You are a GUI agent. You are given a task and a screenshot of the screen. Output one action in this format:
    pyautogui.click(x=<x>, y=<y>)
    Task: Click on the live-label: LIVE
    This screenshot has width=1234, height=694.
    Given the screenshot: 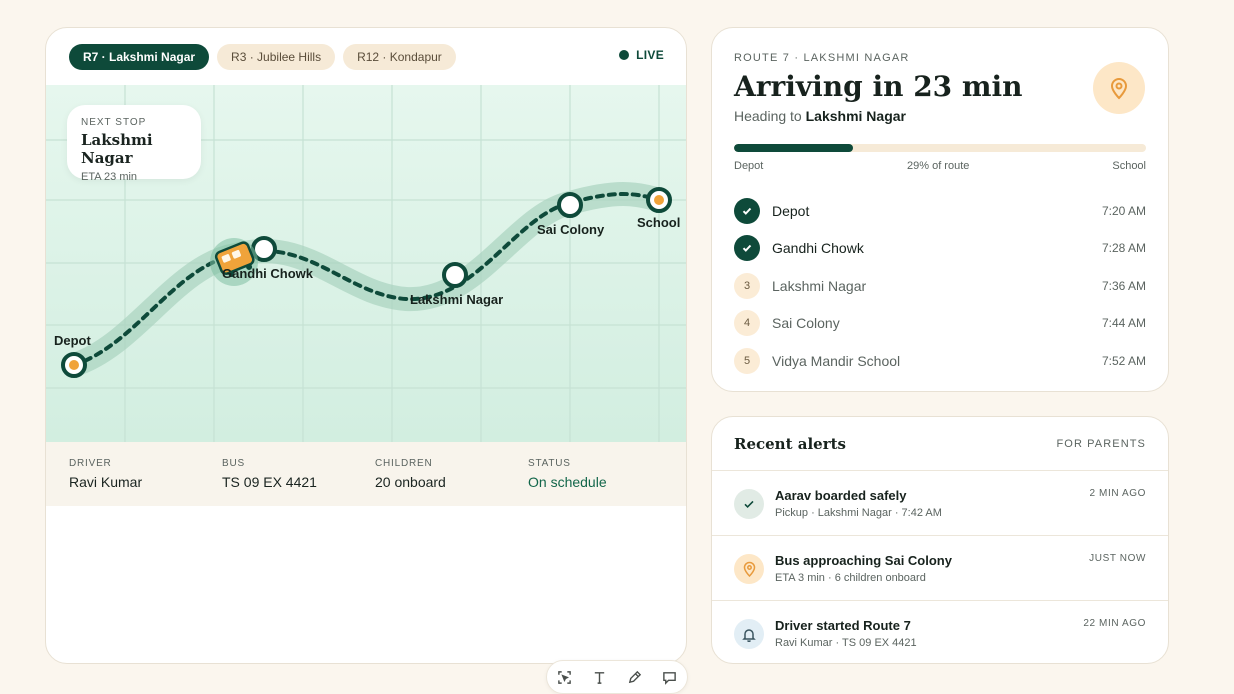 What is the action you would take?
    pyautogui.click(x=650, y=55)
    